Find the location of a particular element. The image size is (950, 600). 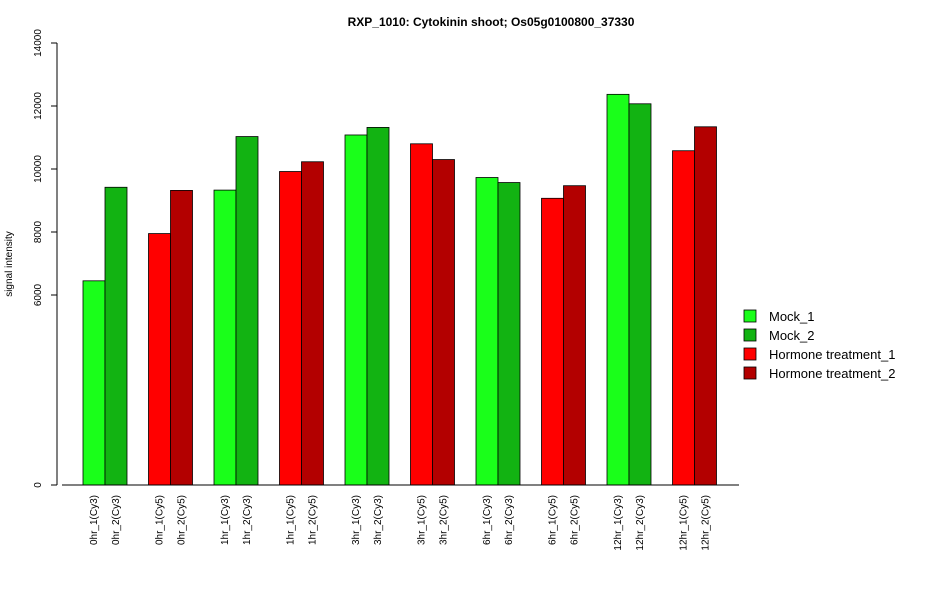

y-tick-label: 10000 is located at coordinates (38, 169).